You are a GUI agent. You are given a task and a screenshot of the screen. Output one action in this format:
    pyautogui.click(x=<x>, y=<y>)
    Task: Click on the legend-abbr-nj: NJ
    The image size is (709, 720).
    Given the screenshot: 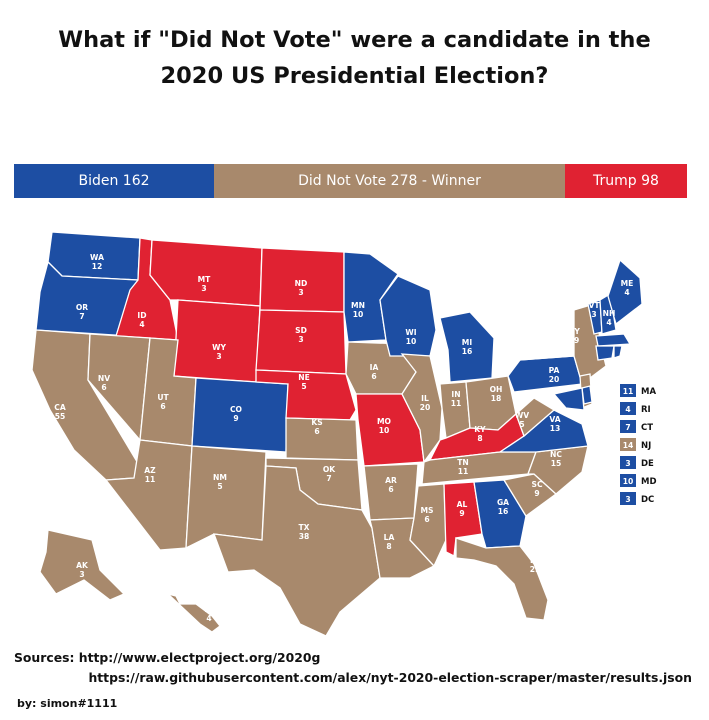 What is the action you would take?
    pyautogui.click(x=646, y=446)
    